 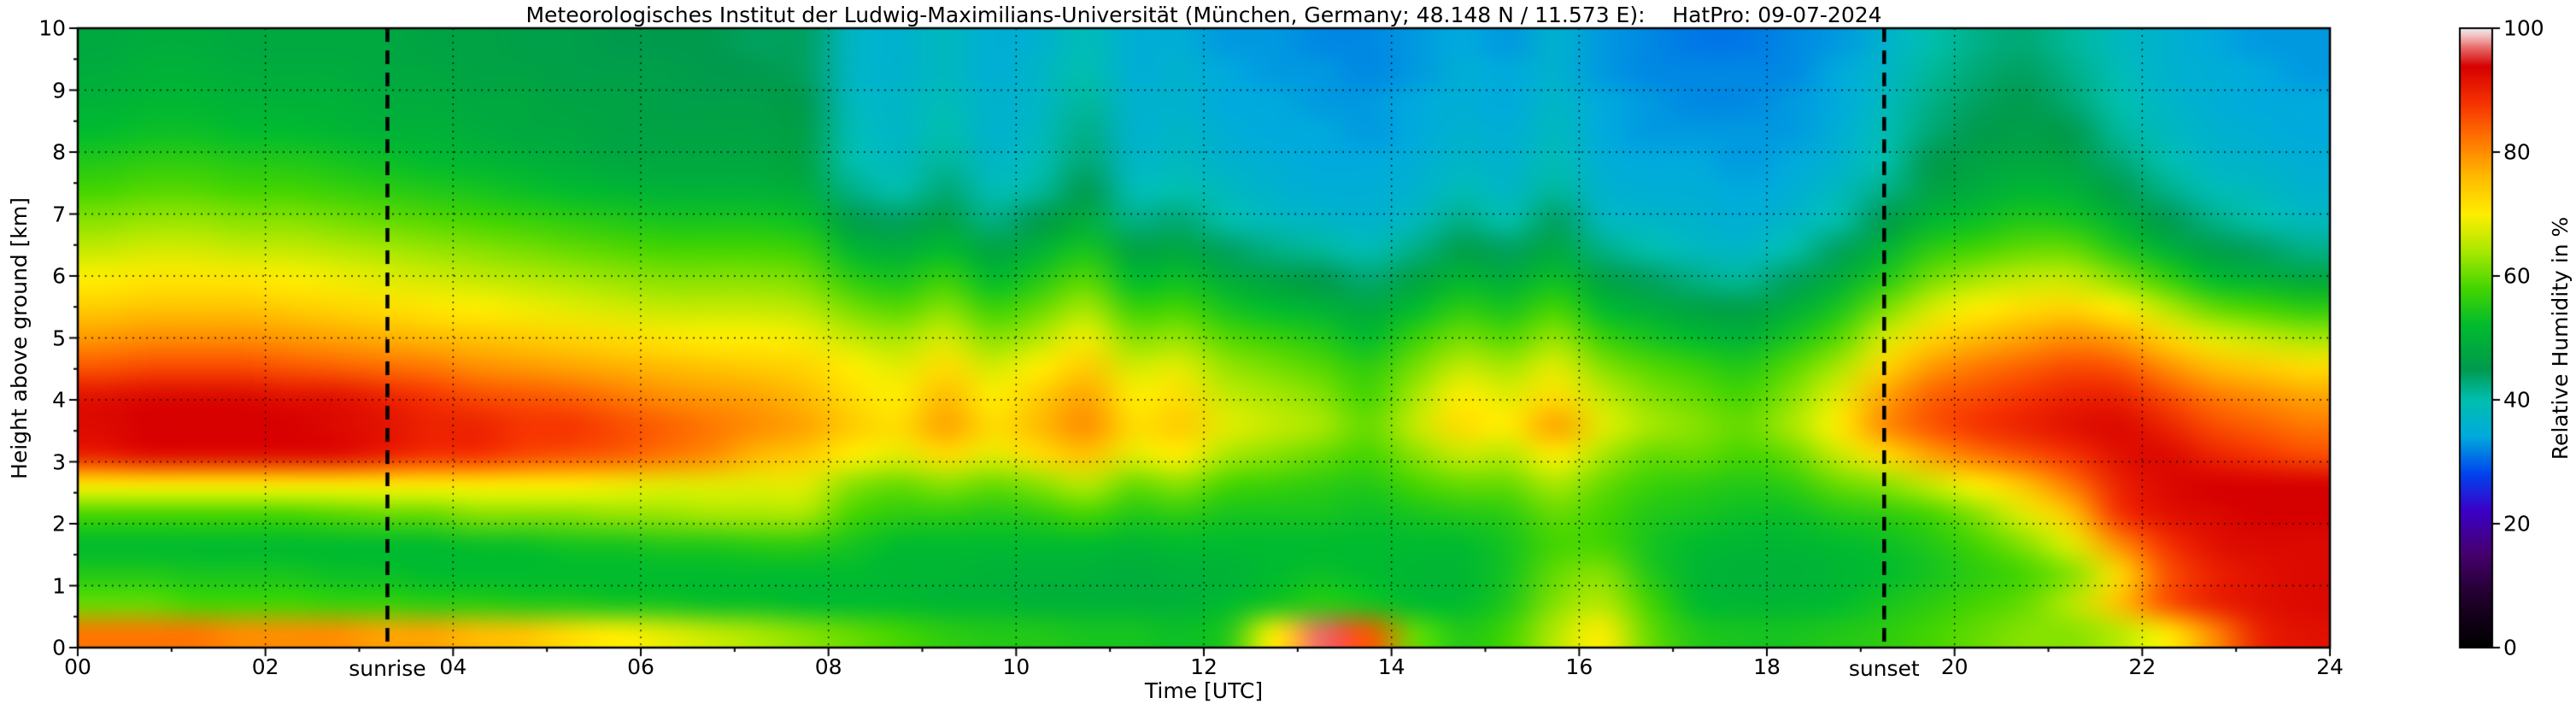 What do you see at coordinates (2510, 647) in the screenshot?
I see `colorbar-tick-label: 0` at bounding box center [2510, 647].